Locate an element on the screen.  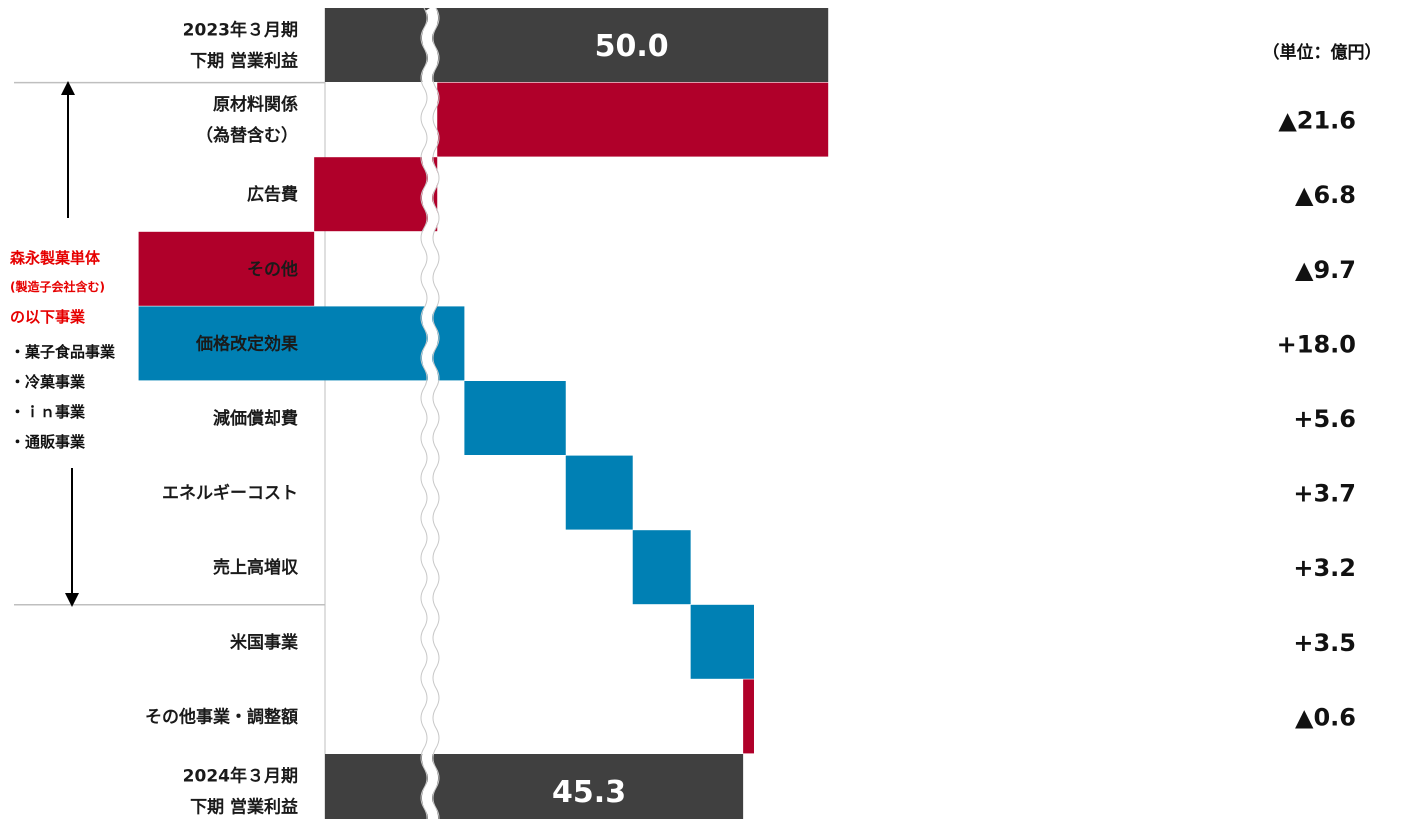
value-labels: ▲21.6 ▲6.8 ▲9.7 +18.0 +5.6 +3.7 +3.2 +3.5 ▲0.6 is located at coordinates (1316, 419).